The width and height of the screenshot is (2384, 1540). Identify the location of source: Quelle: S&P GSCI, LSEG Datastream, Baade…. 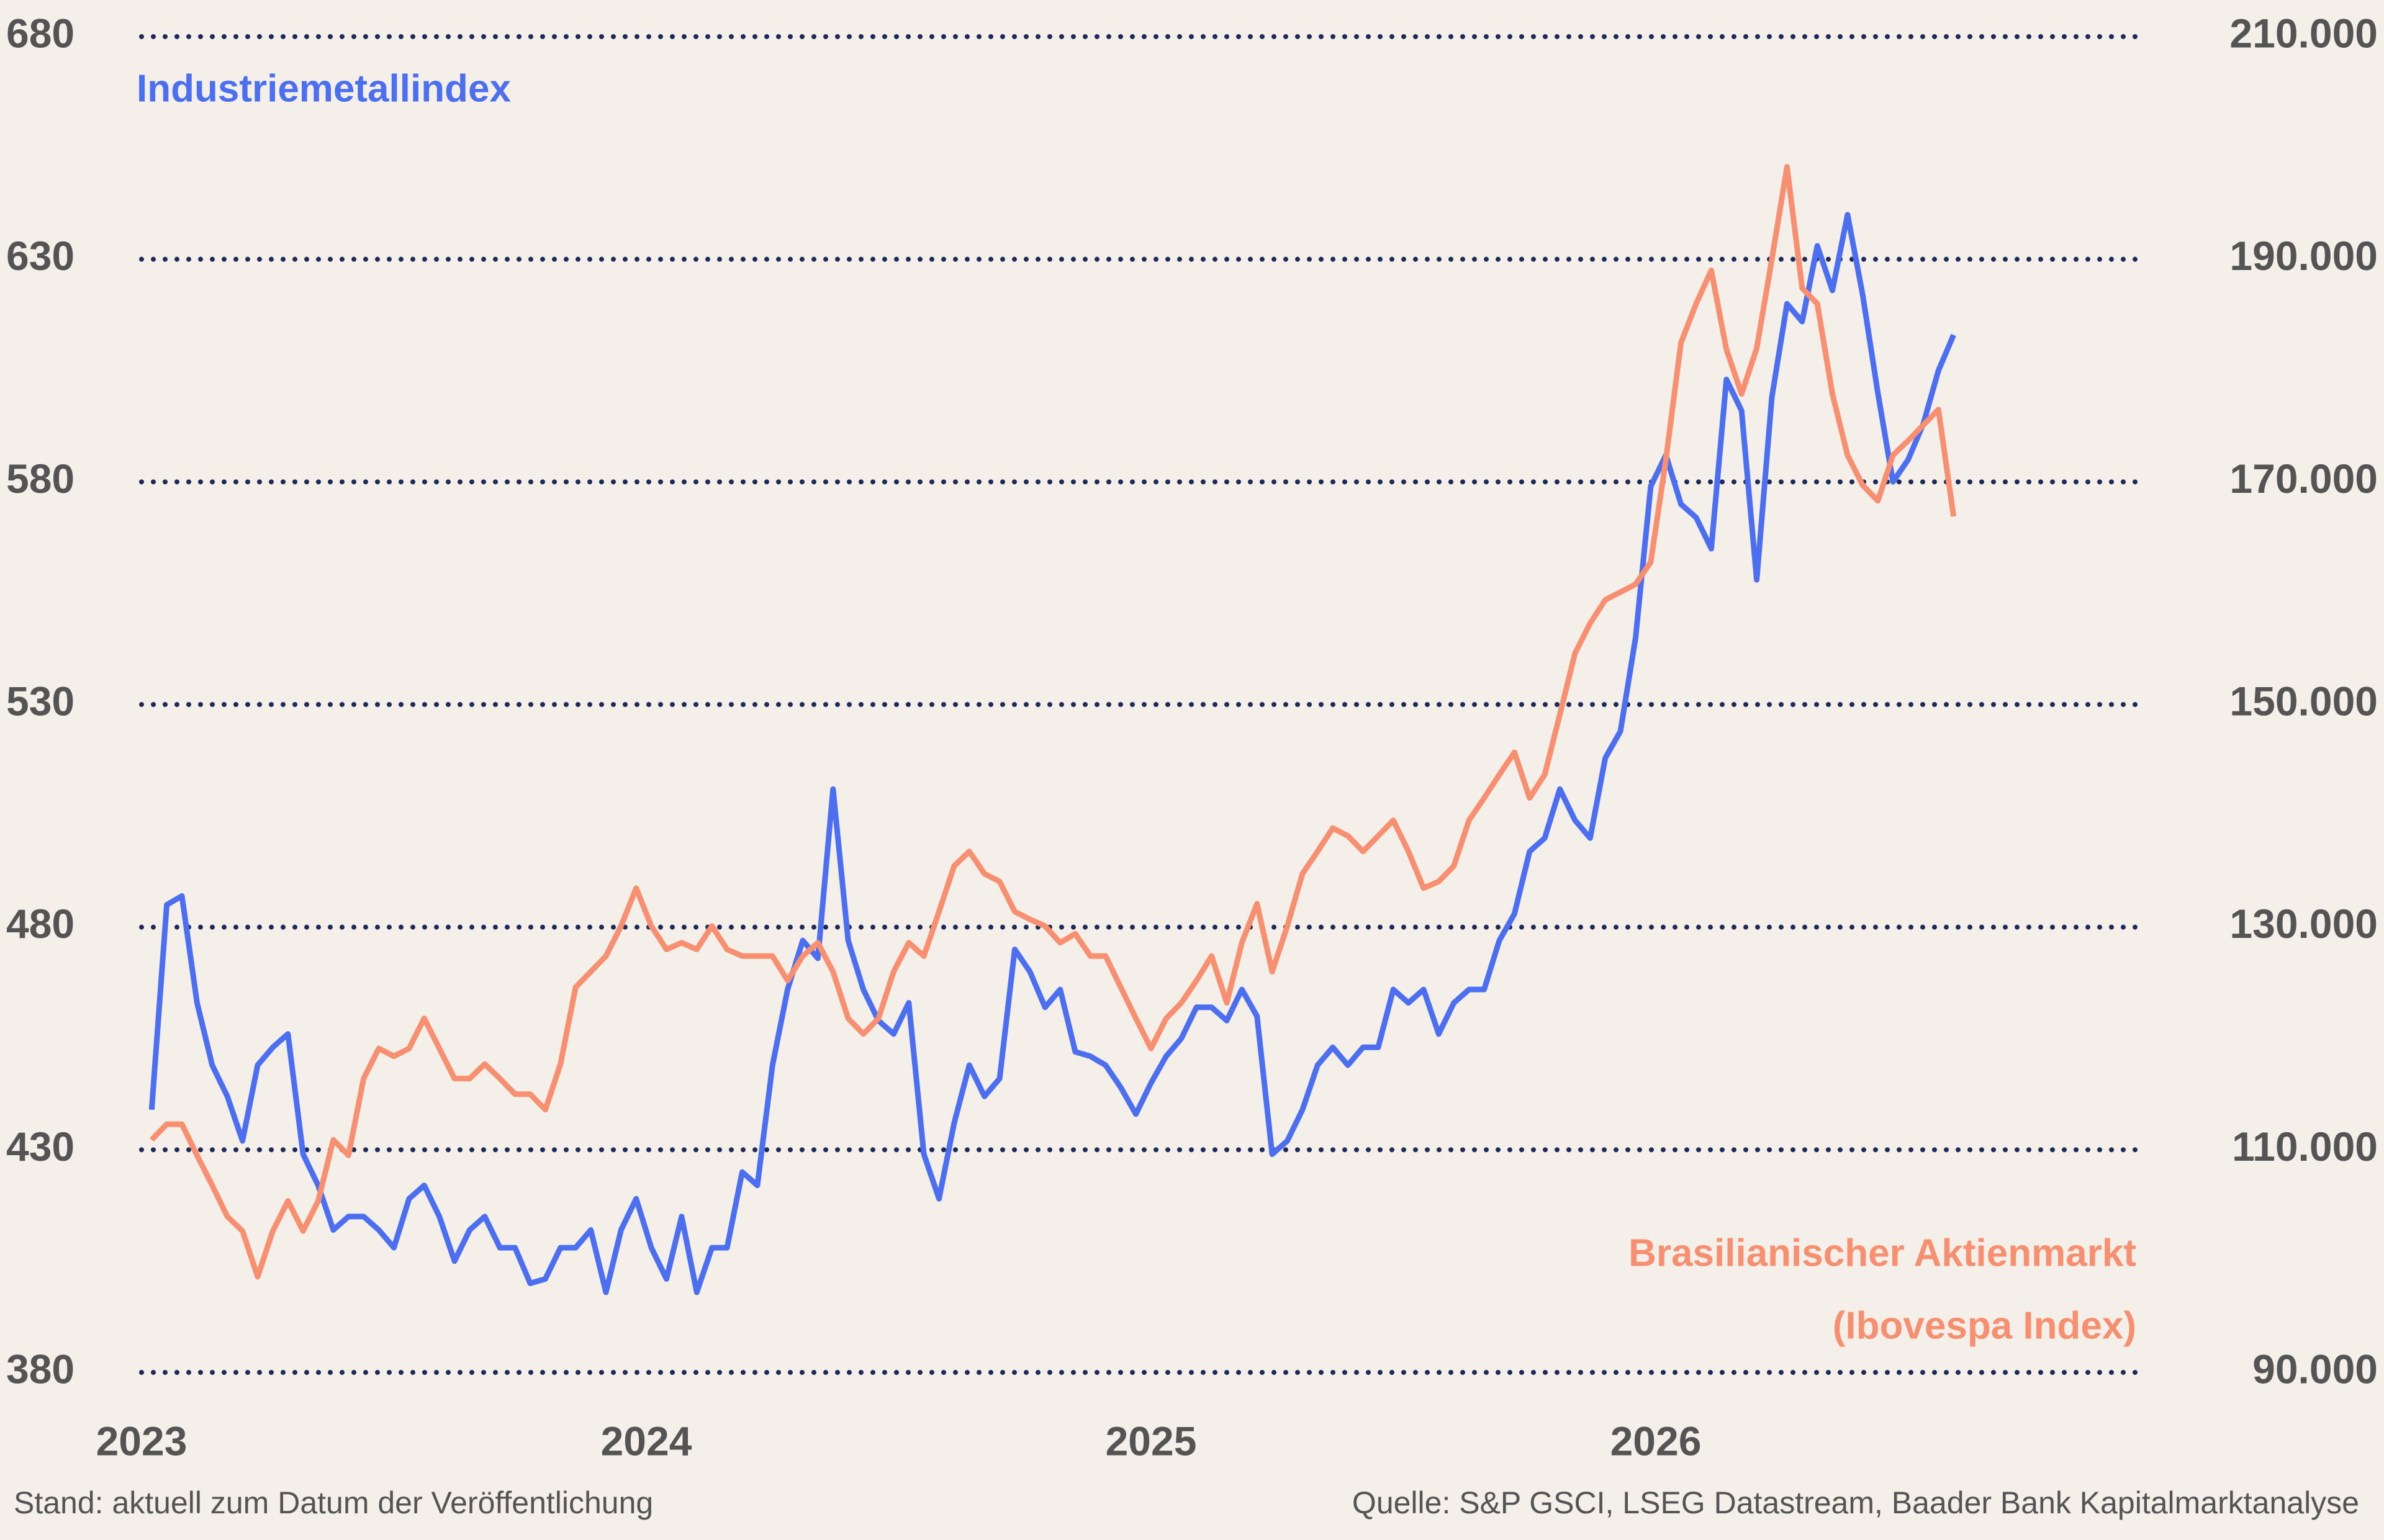
(1855, 1502).